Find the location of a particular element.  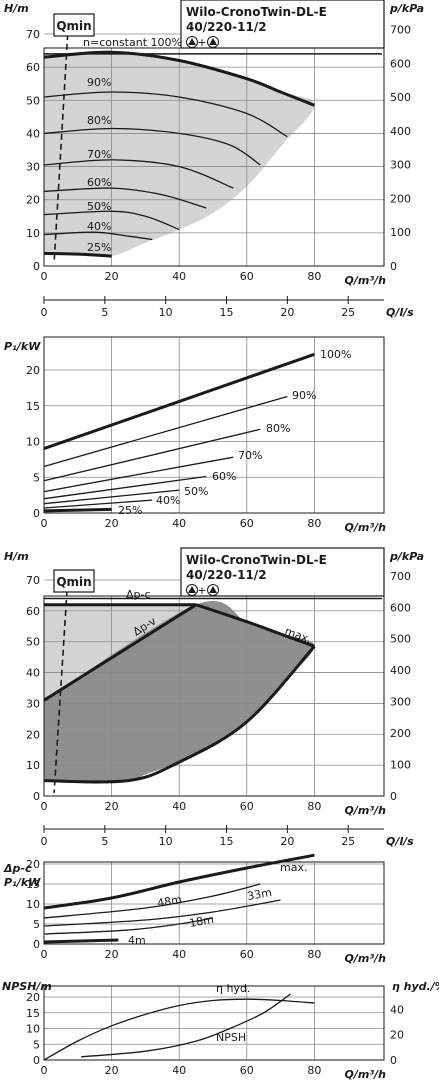

y2-tick-label: 500 is located at coordinates (400, 639).